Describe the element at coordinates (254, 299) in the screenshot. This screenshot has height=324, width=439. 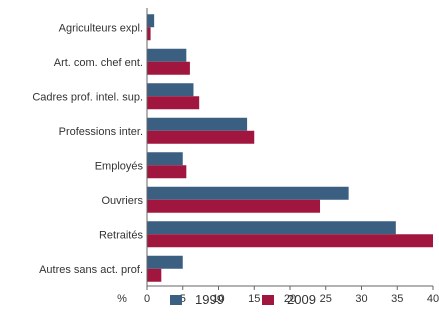
I see `x-tick-label: 15` at that location.